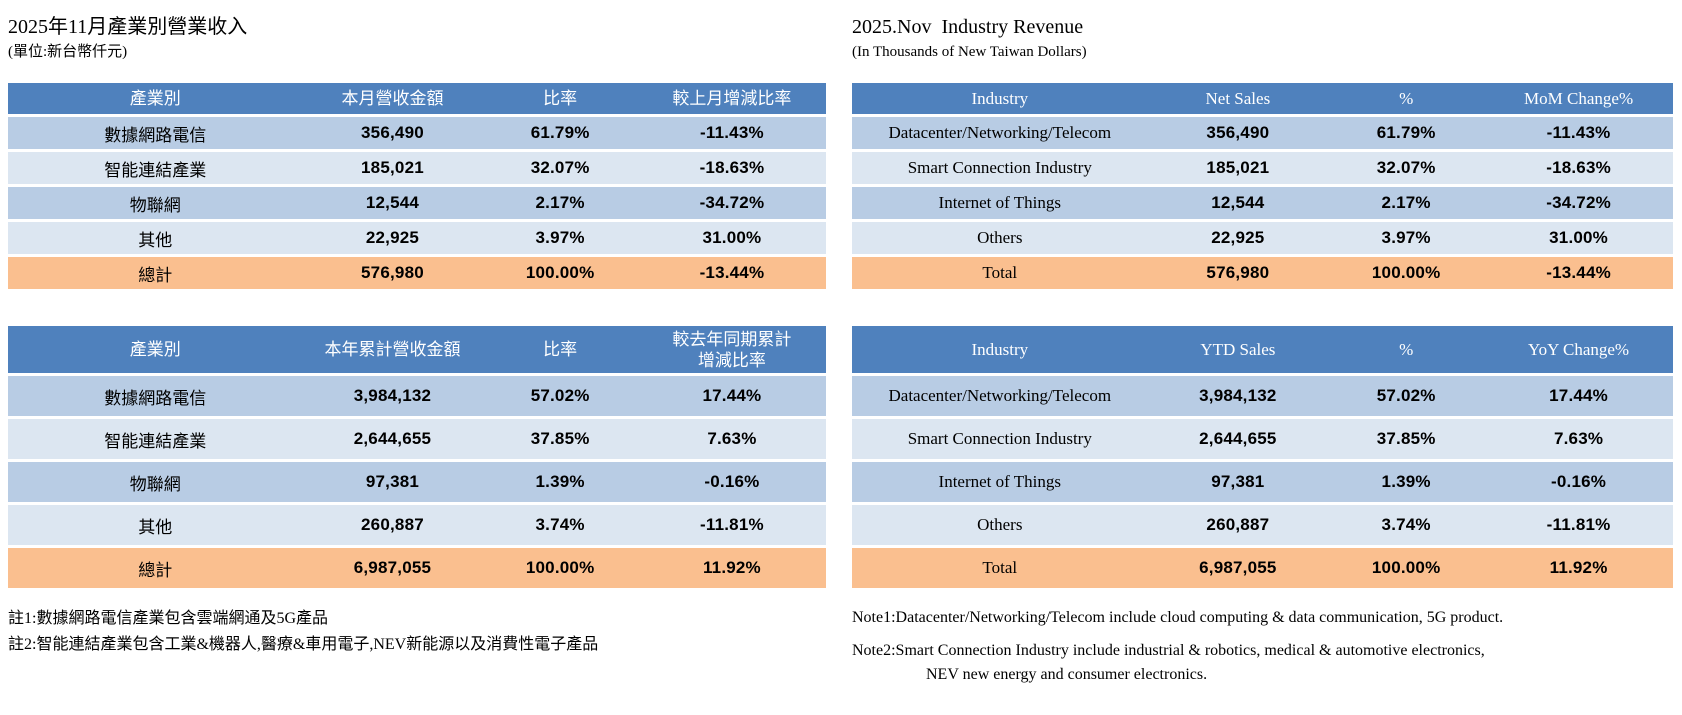 Image resolution: width=1682 pixels, height=715 pixels. What do you see at coordinates (1000, 99) in the screenshot?
I see `column-header: Industry` at bounding box center [1000, 99].